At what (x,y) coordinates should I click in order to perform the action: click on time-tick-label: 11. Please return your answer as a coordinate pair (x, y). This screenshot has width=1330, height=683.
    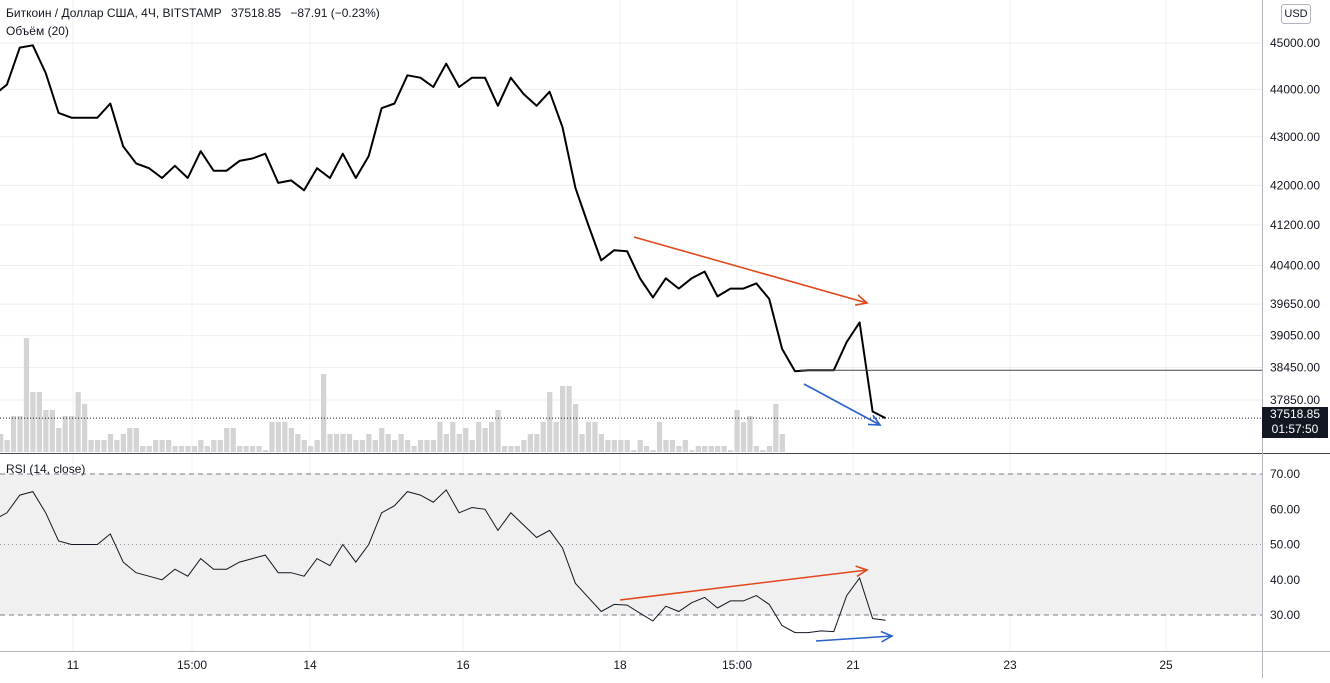
    Looking at the image, I should click on (73, 665).